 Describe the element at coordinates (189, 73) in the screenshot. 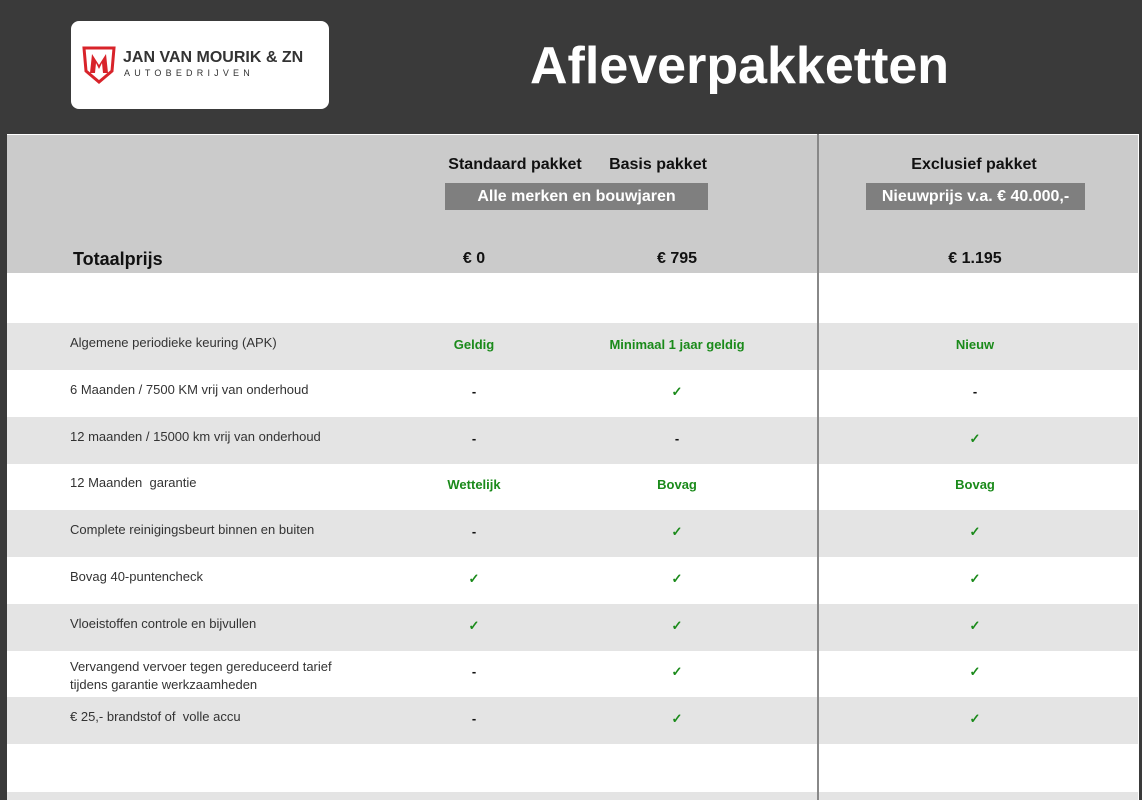

I see `logo-subtitle: AUTOBEDRIJVEN` at that location.